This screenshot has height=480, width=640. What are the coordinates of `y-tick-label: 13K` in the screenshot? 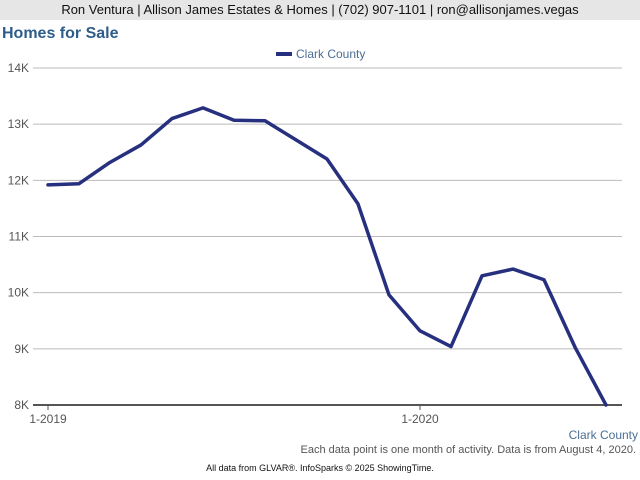 It's located at (18, 124).